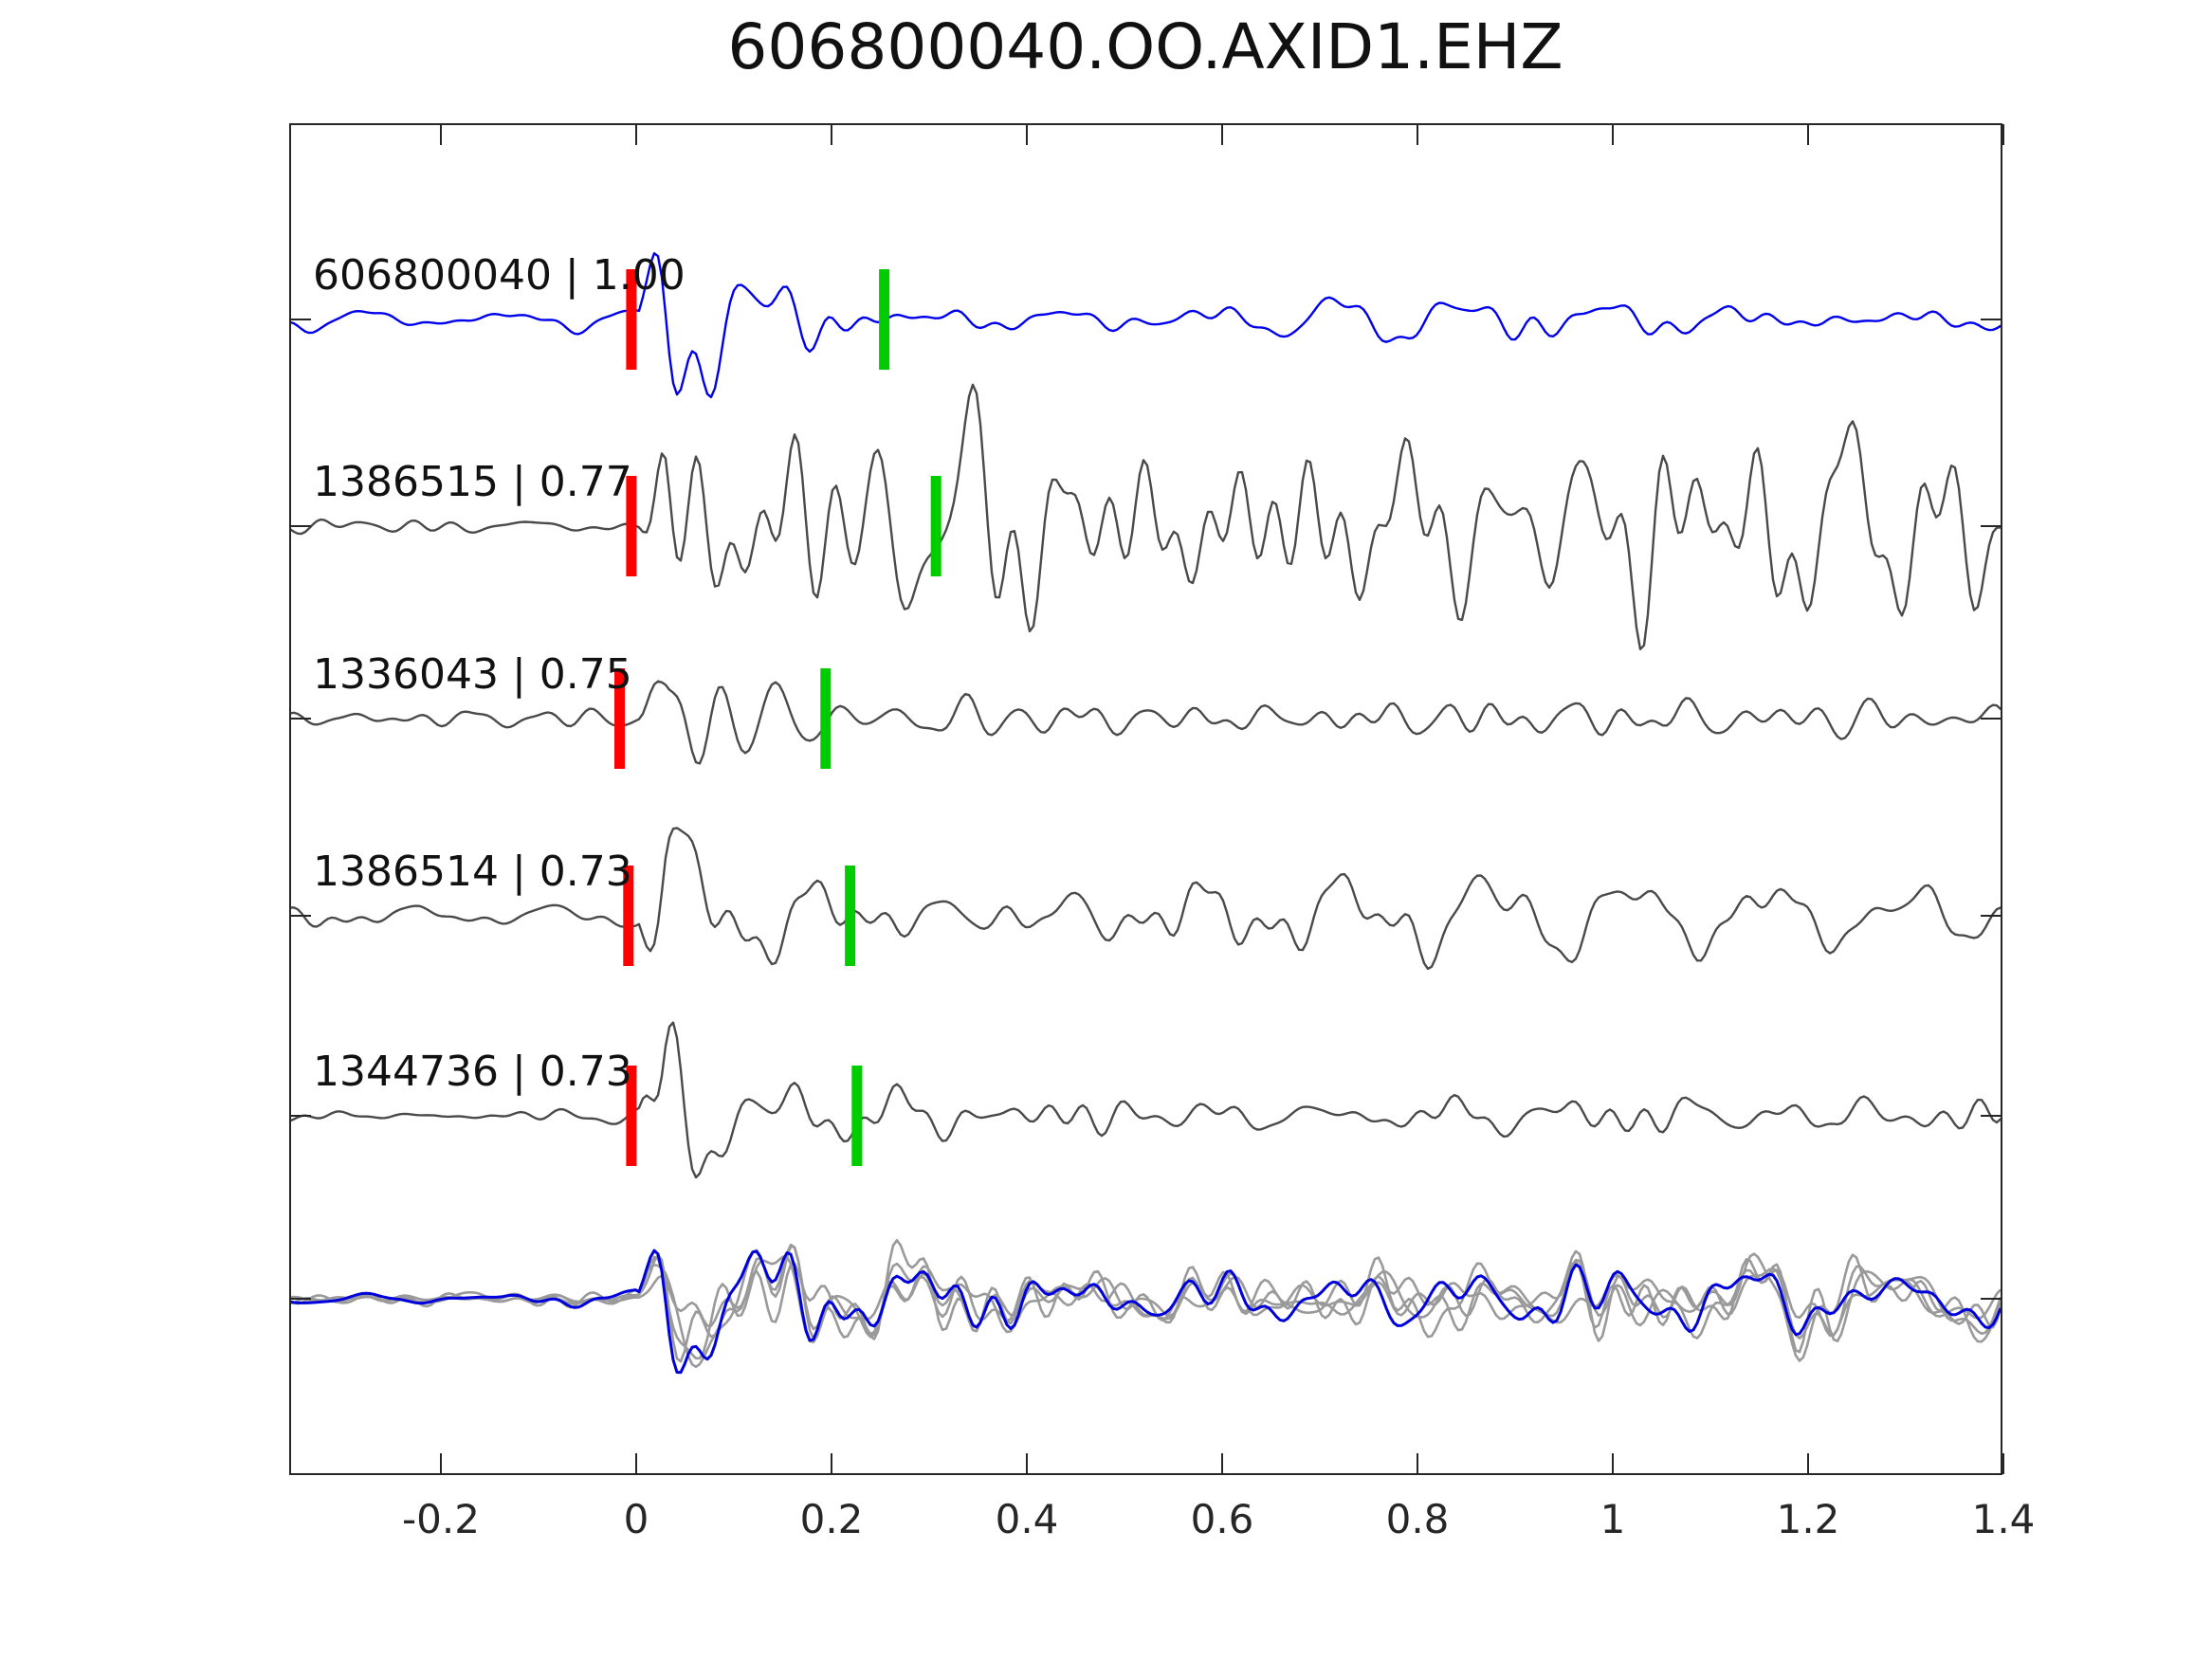  What do you see at coordinates (472, 482) in the screenshot?
I see `trace-label: 1386515 | 0.77` at bounding box center [472, 482].